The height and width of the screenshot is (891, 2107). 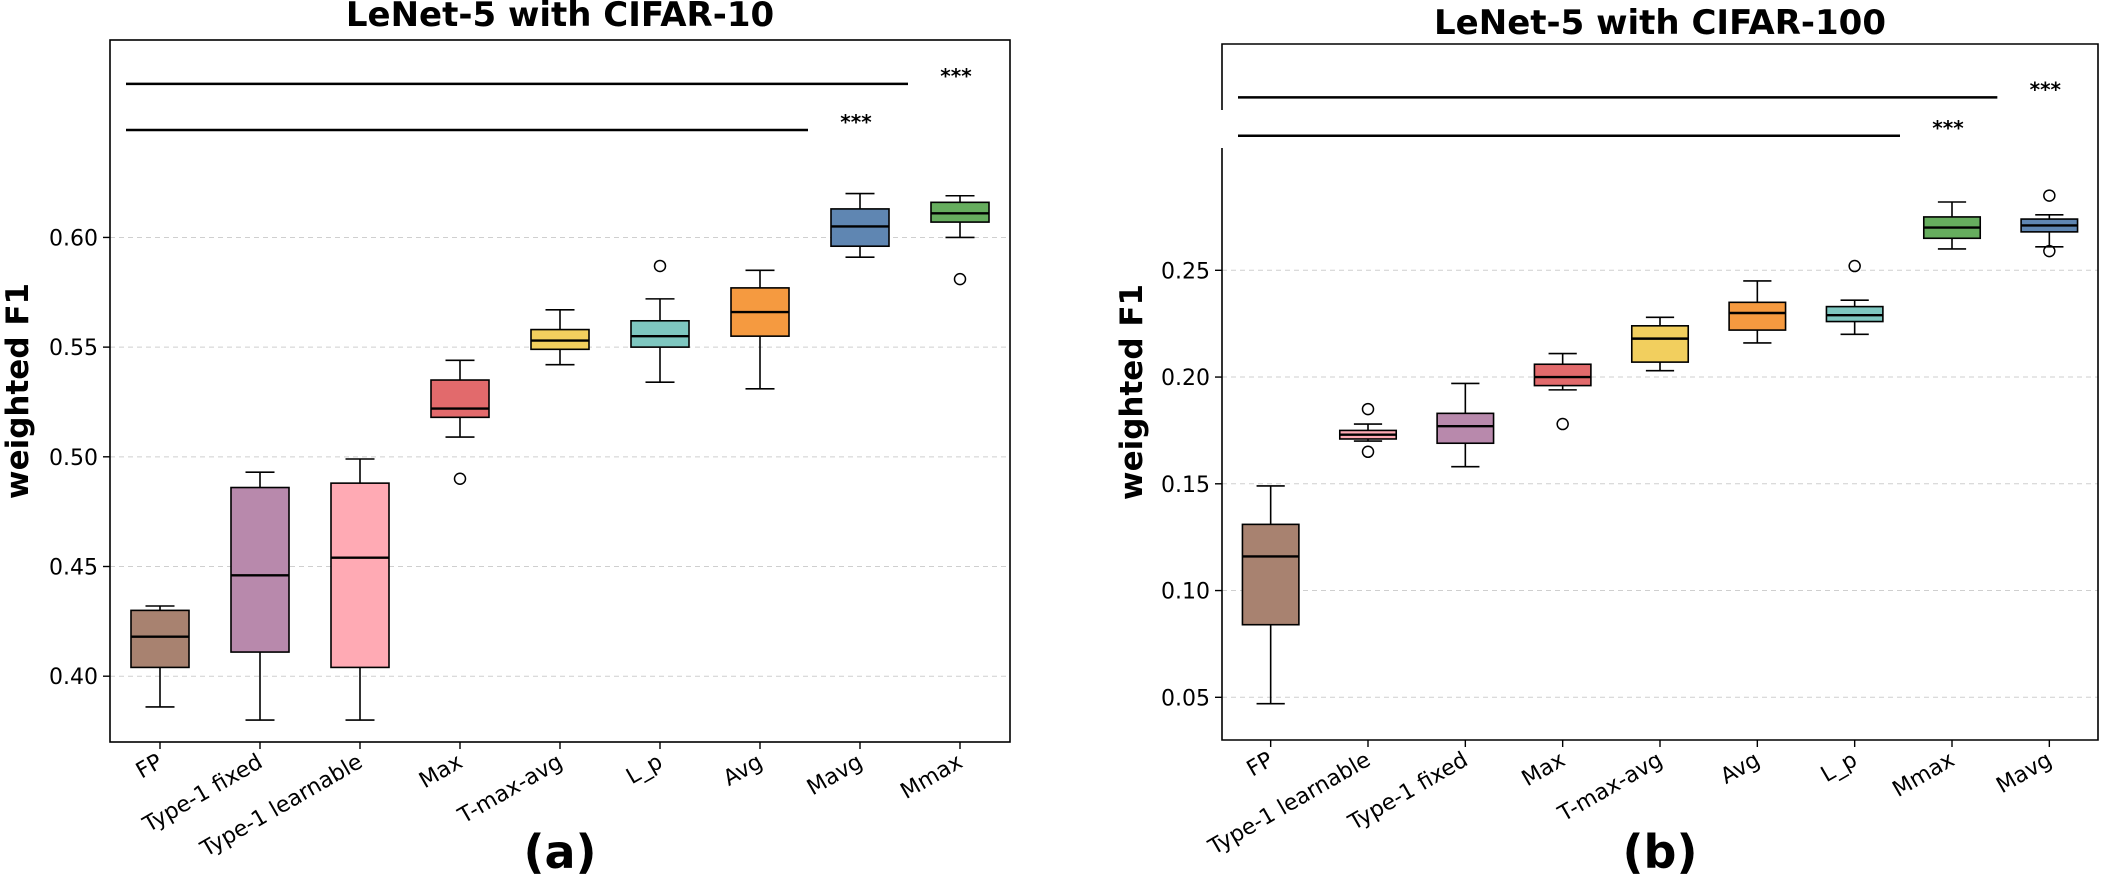 I want to click on y-tick-label: 0.25, so click(x=1185, y=271).